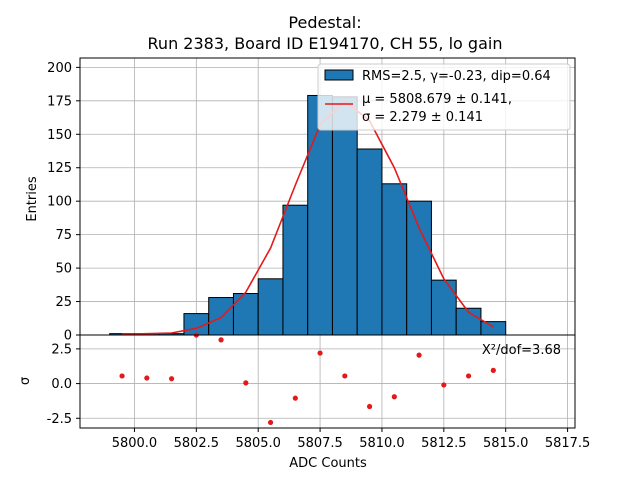 The image size is (640, 480). Describe the element at coordinates (25, 381) in the screenshot. I see `y-axis-label-bottom: σ` at that location.